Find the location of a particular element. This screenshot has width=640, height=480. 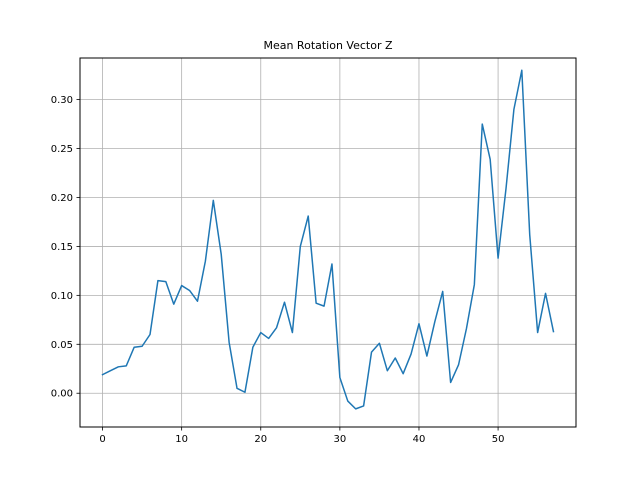

y-axis: 0.00 0.05 0.10 0.15 0.20 0.25 0.30 is located at coordinates (65, 247).